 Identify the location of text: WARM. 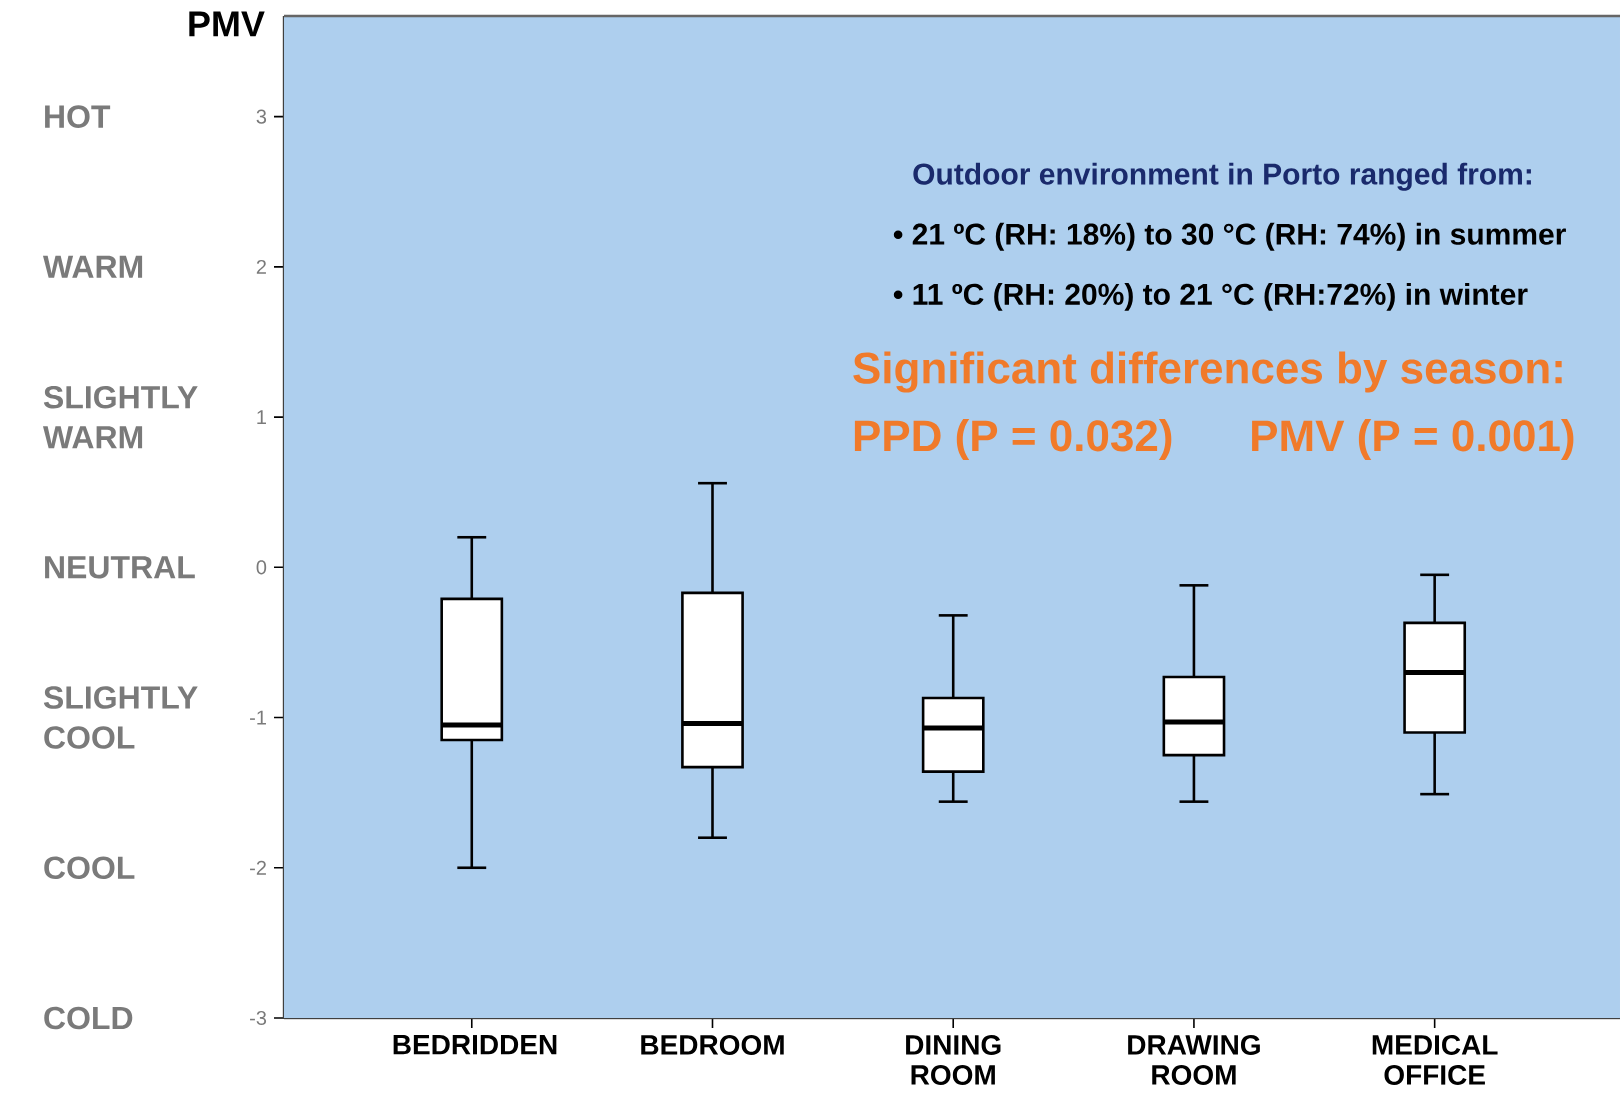
(92, 266).